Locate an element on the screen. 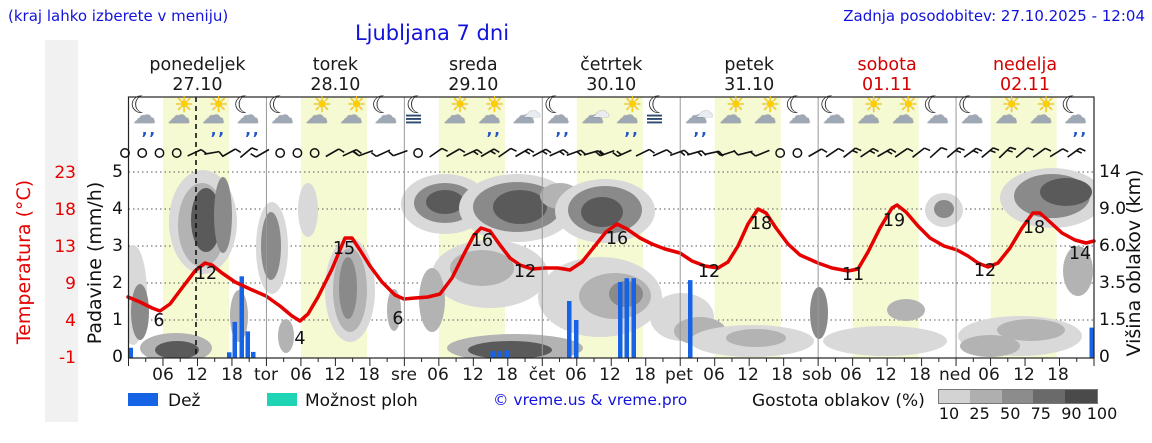 The height and width of the screenshot is (443, 1152). temp-tick: 23 is located at coordinates (65, 173).